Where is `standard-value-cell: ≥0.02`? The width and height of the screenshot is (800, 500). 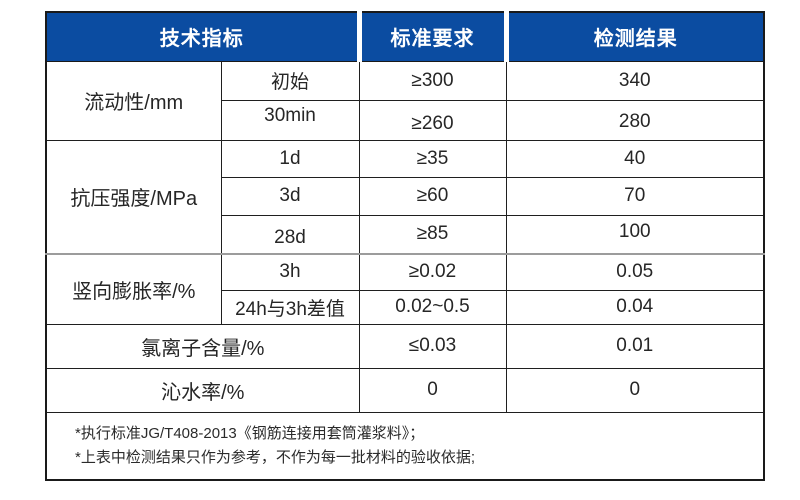 standard-value-cell: ≥0.02 is located at coordinates (432, 272).